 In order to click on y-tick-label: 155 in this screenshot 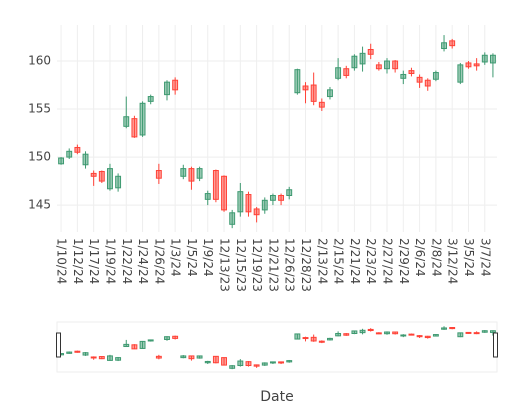, I will do `click(39, 109)`.